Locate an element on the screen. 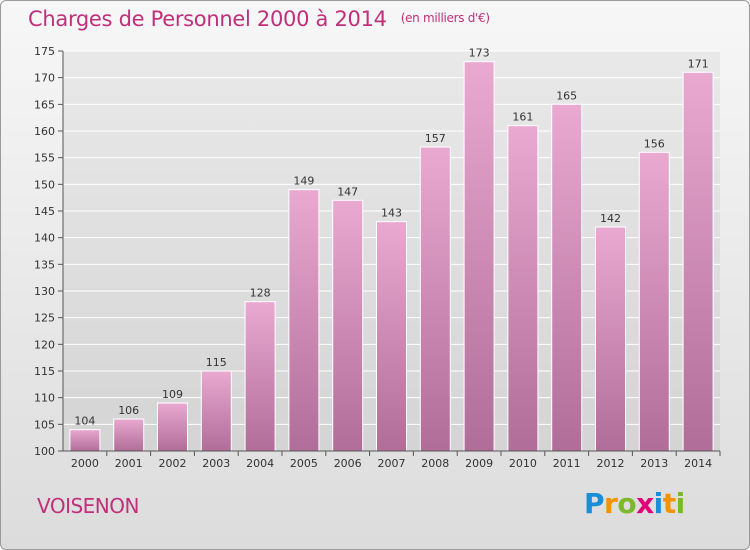  x-tick-label: 2010 is located at coordinates (523, 463).